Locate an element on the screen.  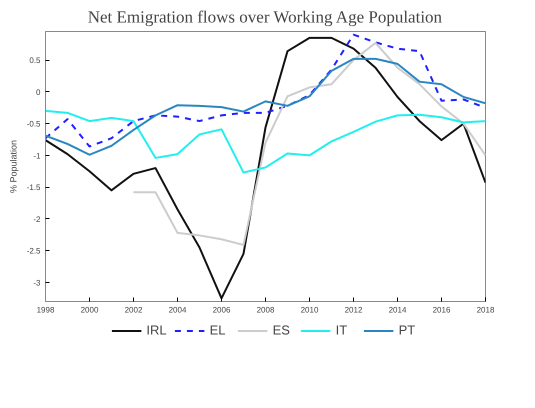
x-tick-label: 2004 is located at coordinates (177, 310).